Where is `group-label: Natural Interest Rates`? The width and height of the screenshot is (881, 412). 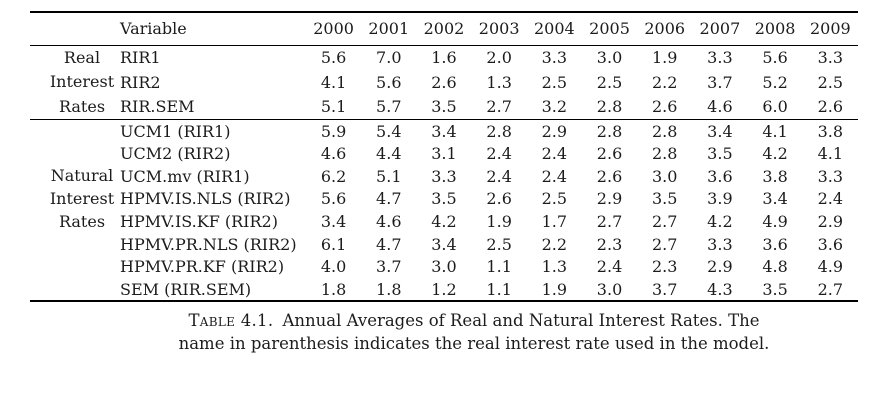
group-label: Natural Interest Rates is located at coordinates (75, 211).